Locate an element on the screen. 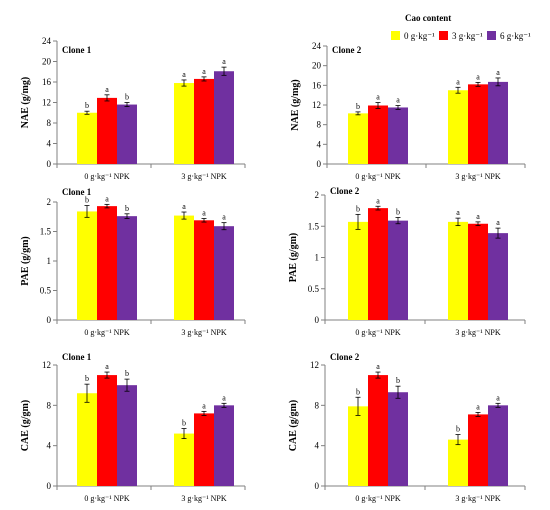 The image size is (550, 510). y-axis-label: PAE (g/gm) is located at coordinates (293, 258).